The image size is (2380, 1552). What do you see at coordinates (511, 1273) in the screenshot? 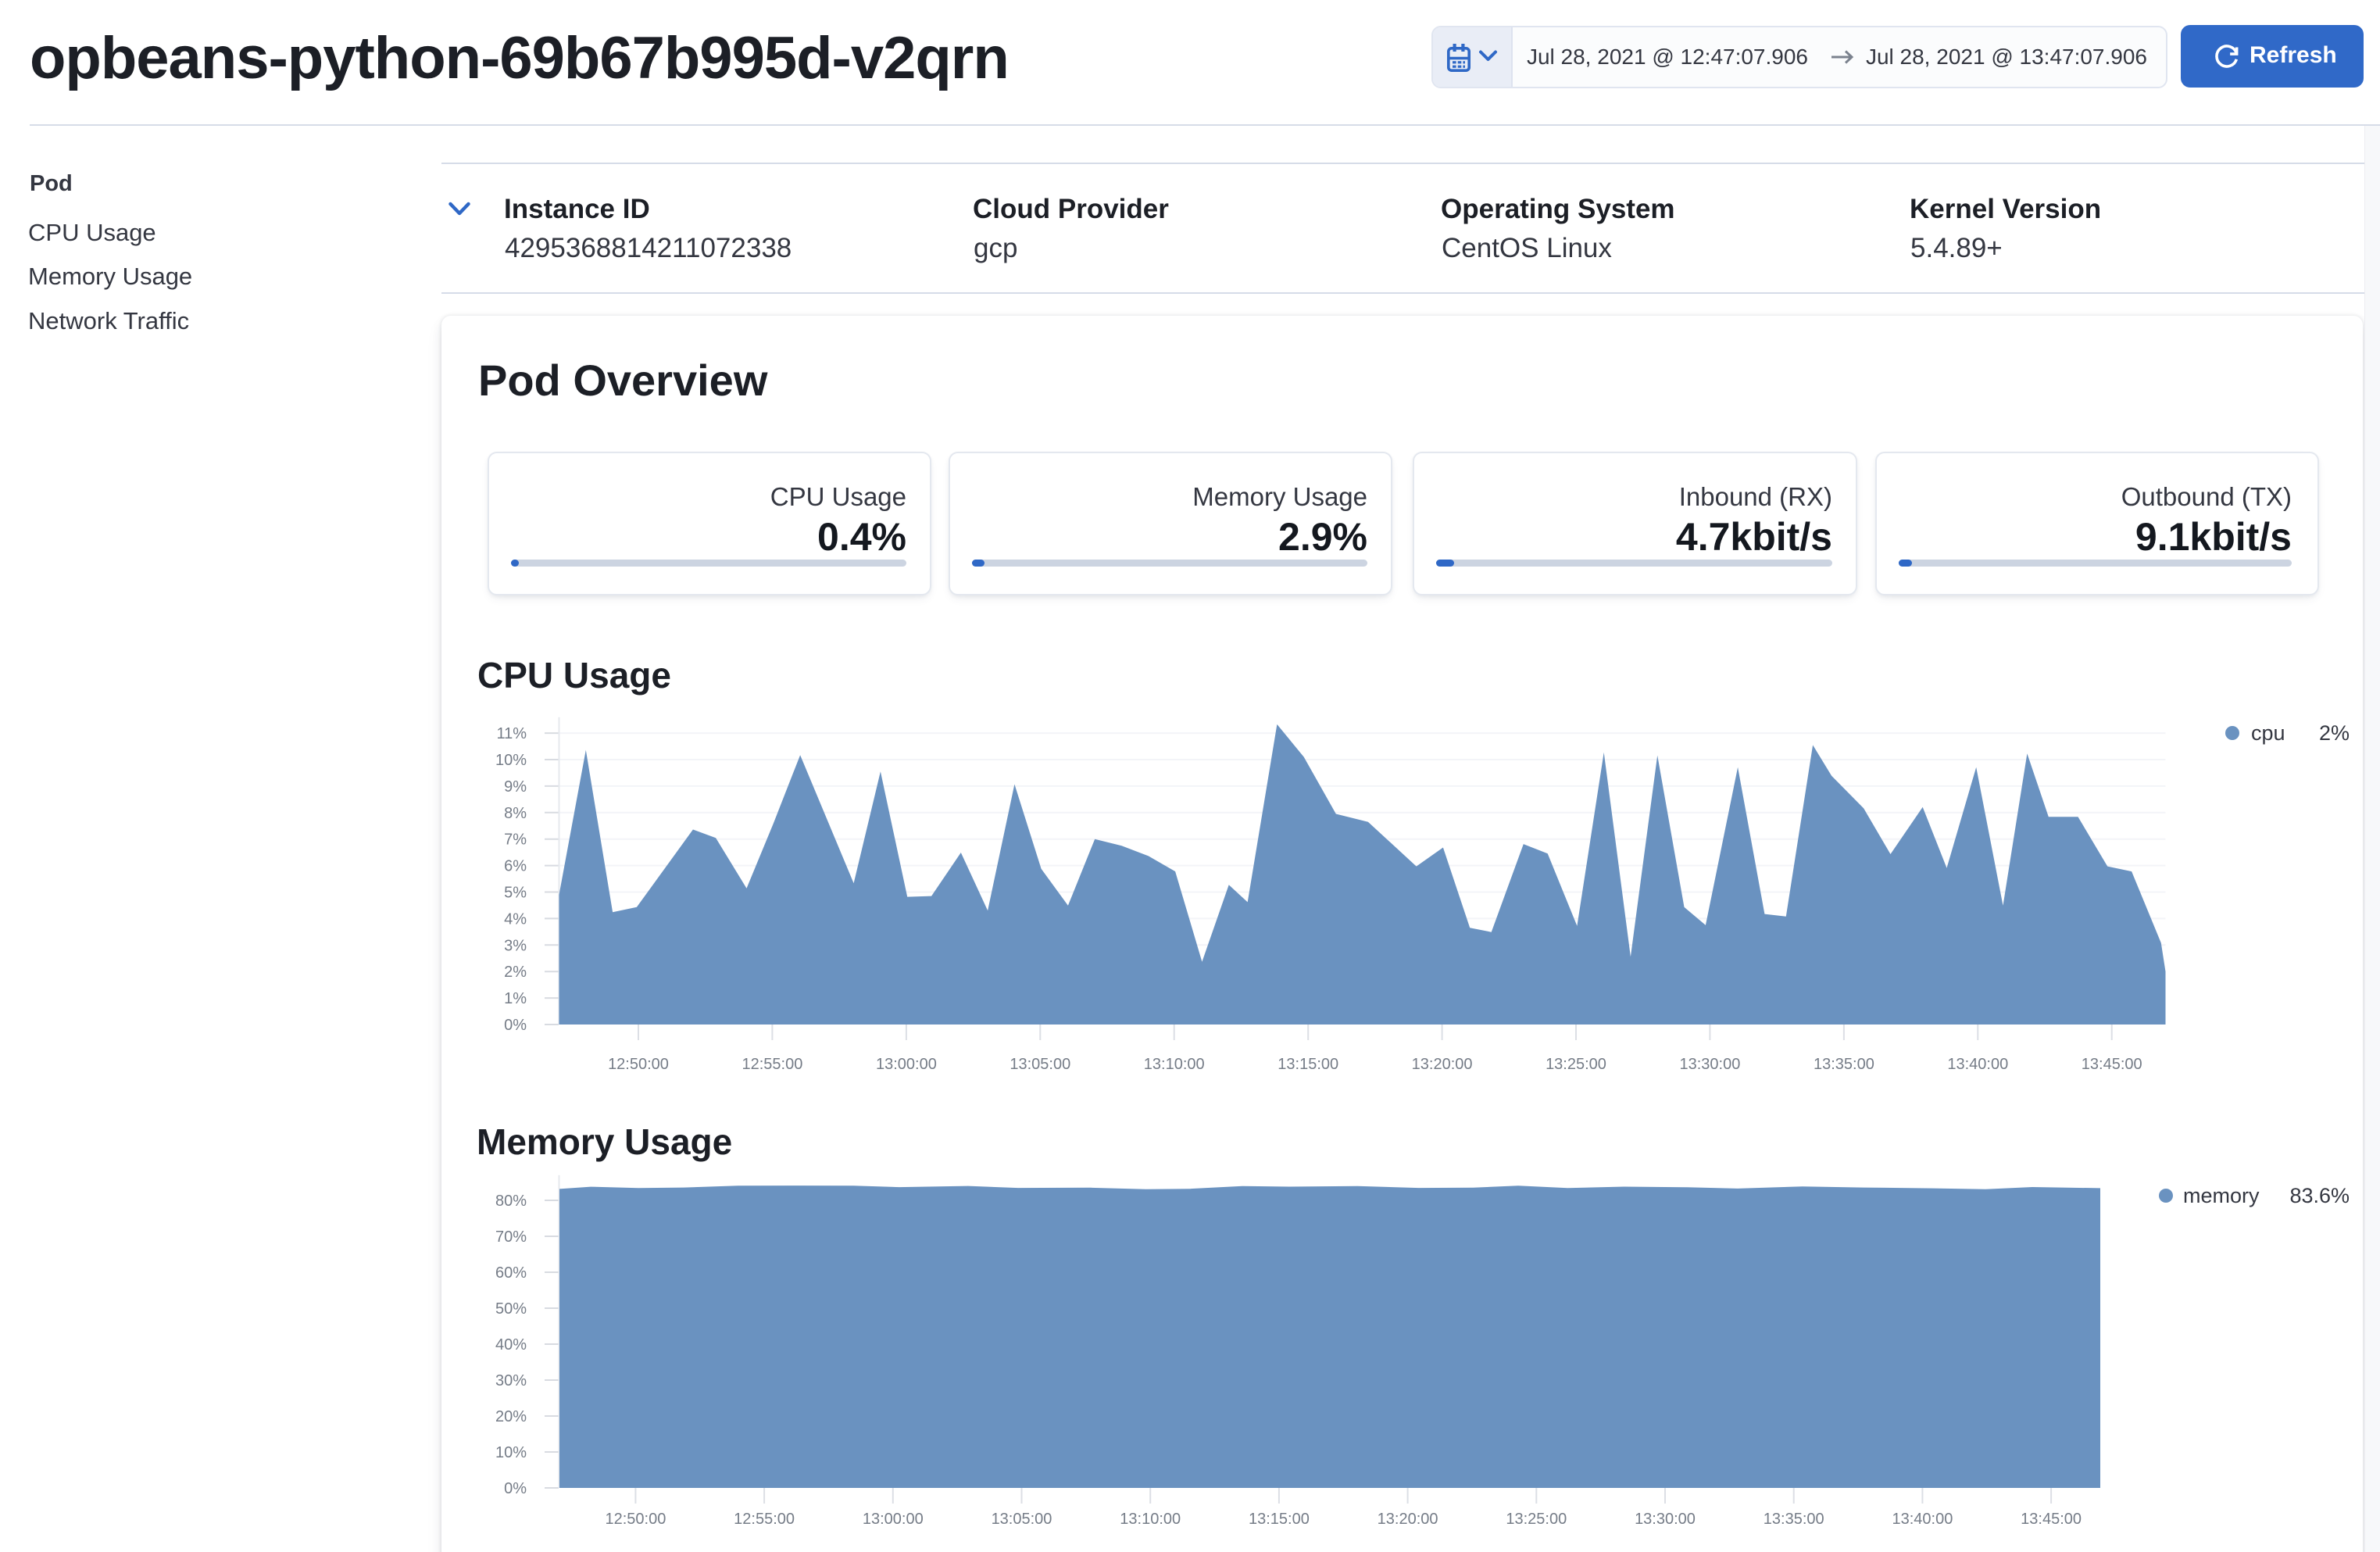
I see `svg-text: 60%` at bounding box center [511, 1273].